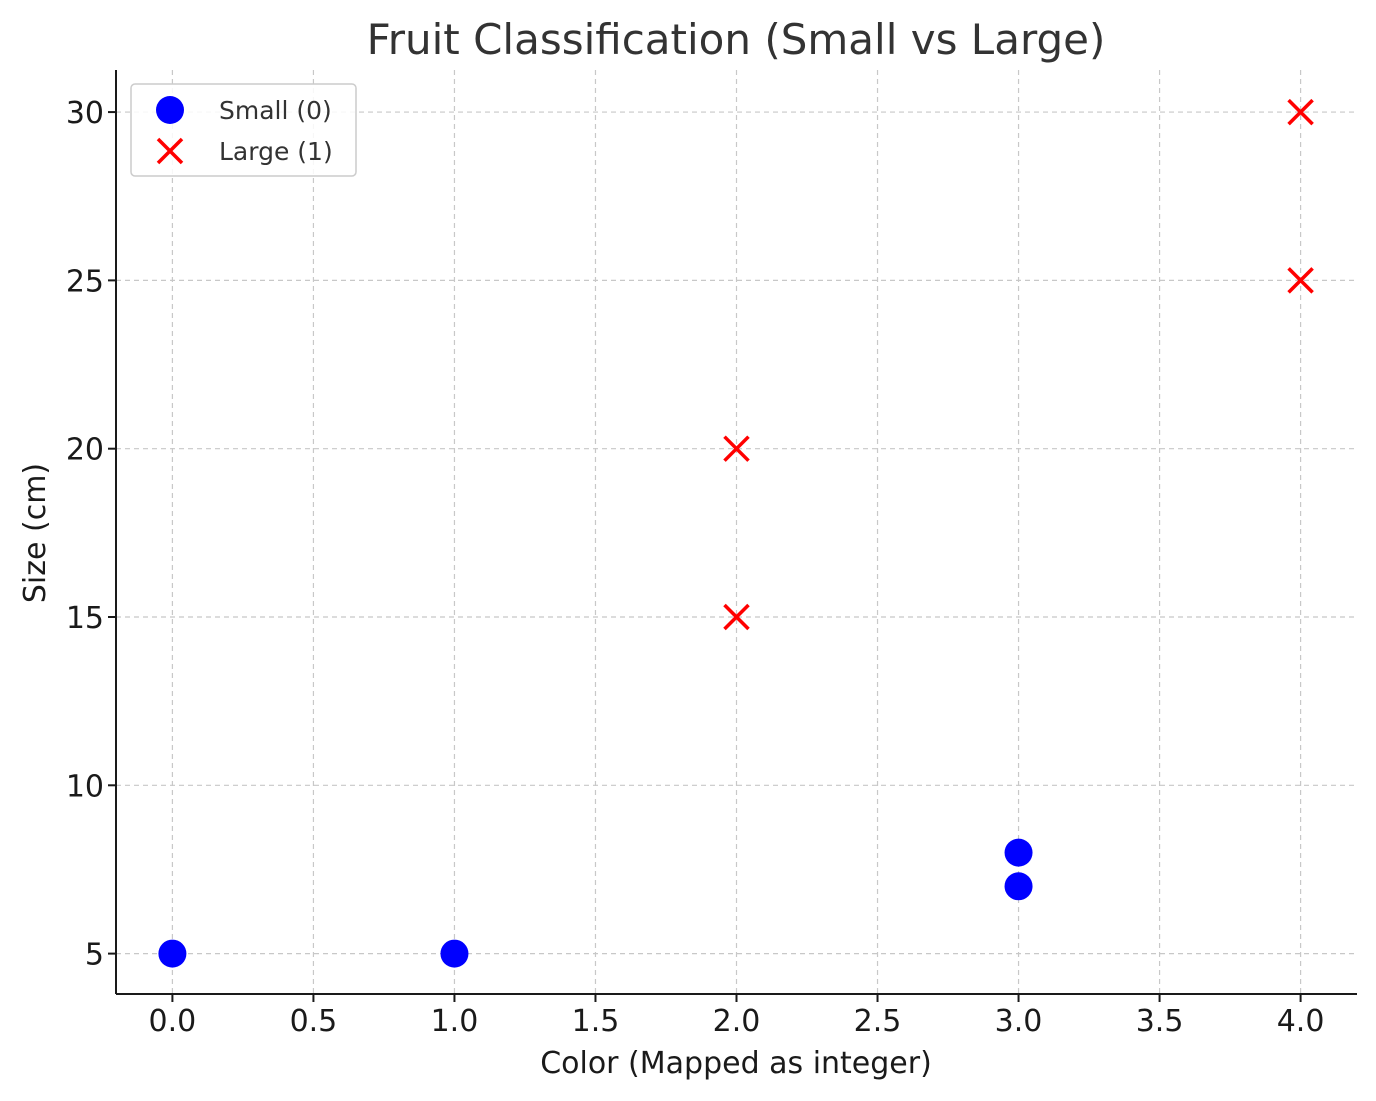 Image resolution: width=1376 pixels, height=1101 pixels. I want to click on x-tick-label: 2.5, so click(878, 1021).